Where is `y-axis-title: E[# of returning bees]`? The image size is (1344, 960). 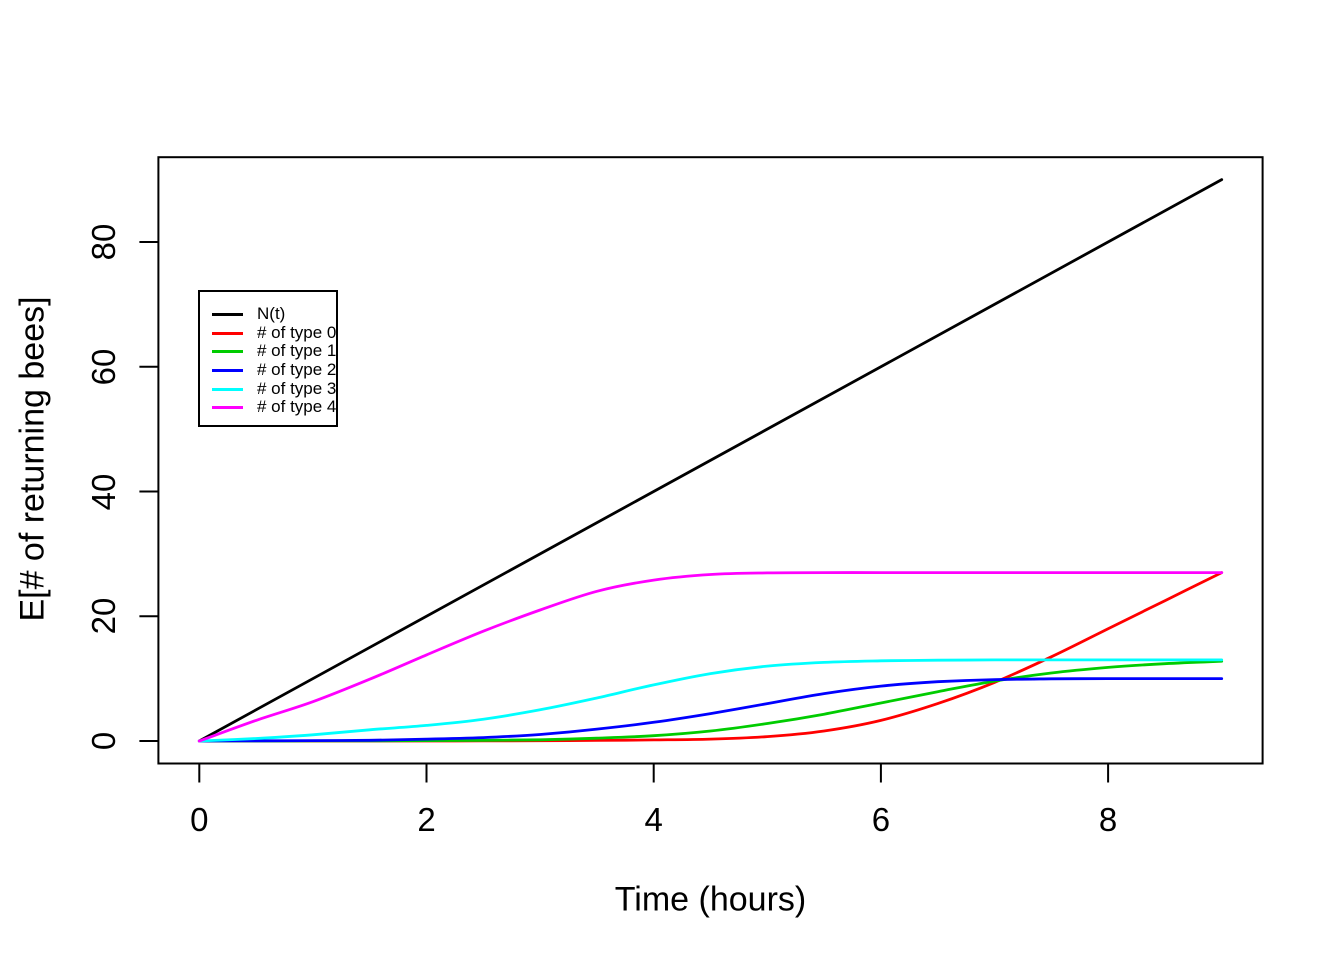 y-axis-title: E[# of returning bees] is located at coordinates (32, 459).